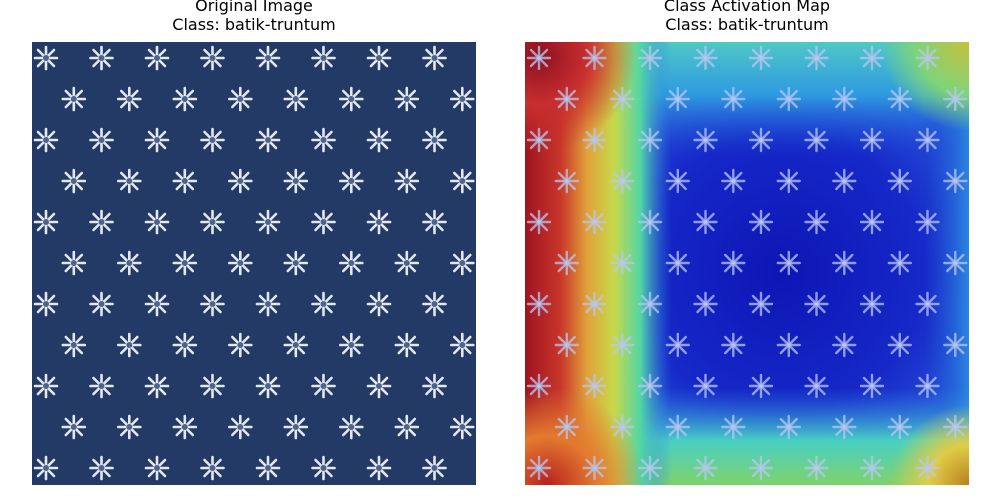 Image resolution: width=1000 pixels, height=500 pixels. What do you see at coordinates (254, 7) in the screenshot?
I see `original-image-heading: Original Image` at bounding box center [254, 7].